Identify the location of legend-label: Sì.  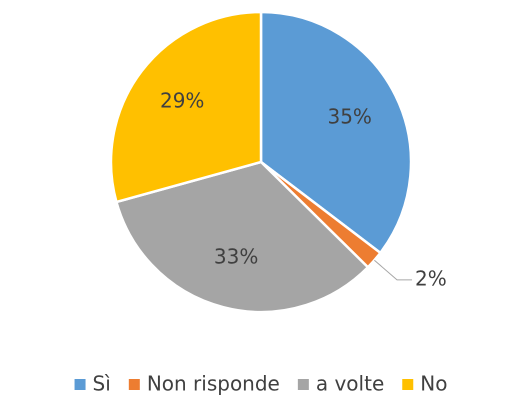
(102, 384).